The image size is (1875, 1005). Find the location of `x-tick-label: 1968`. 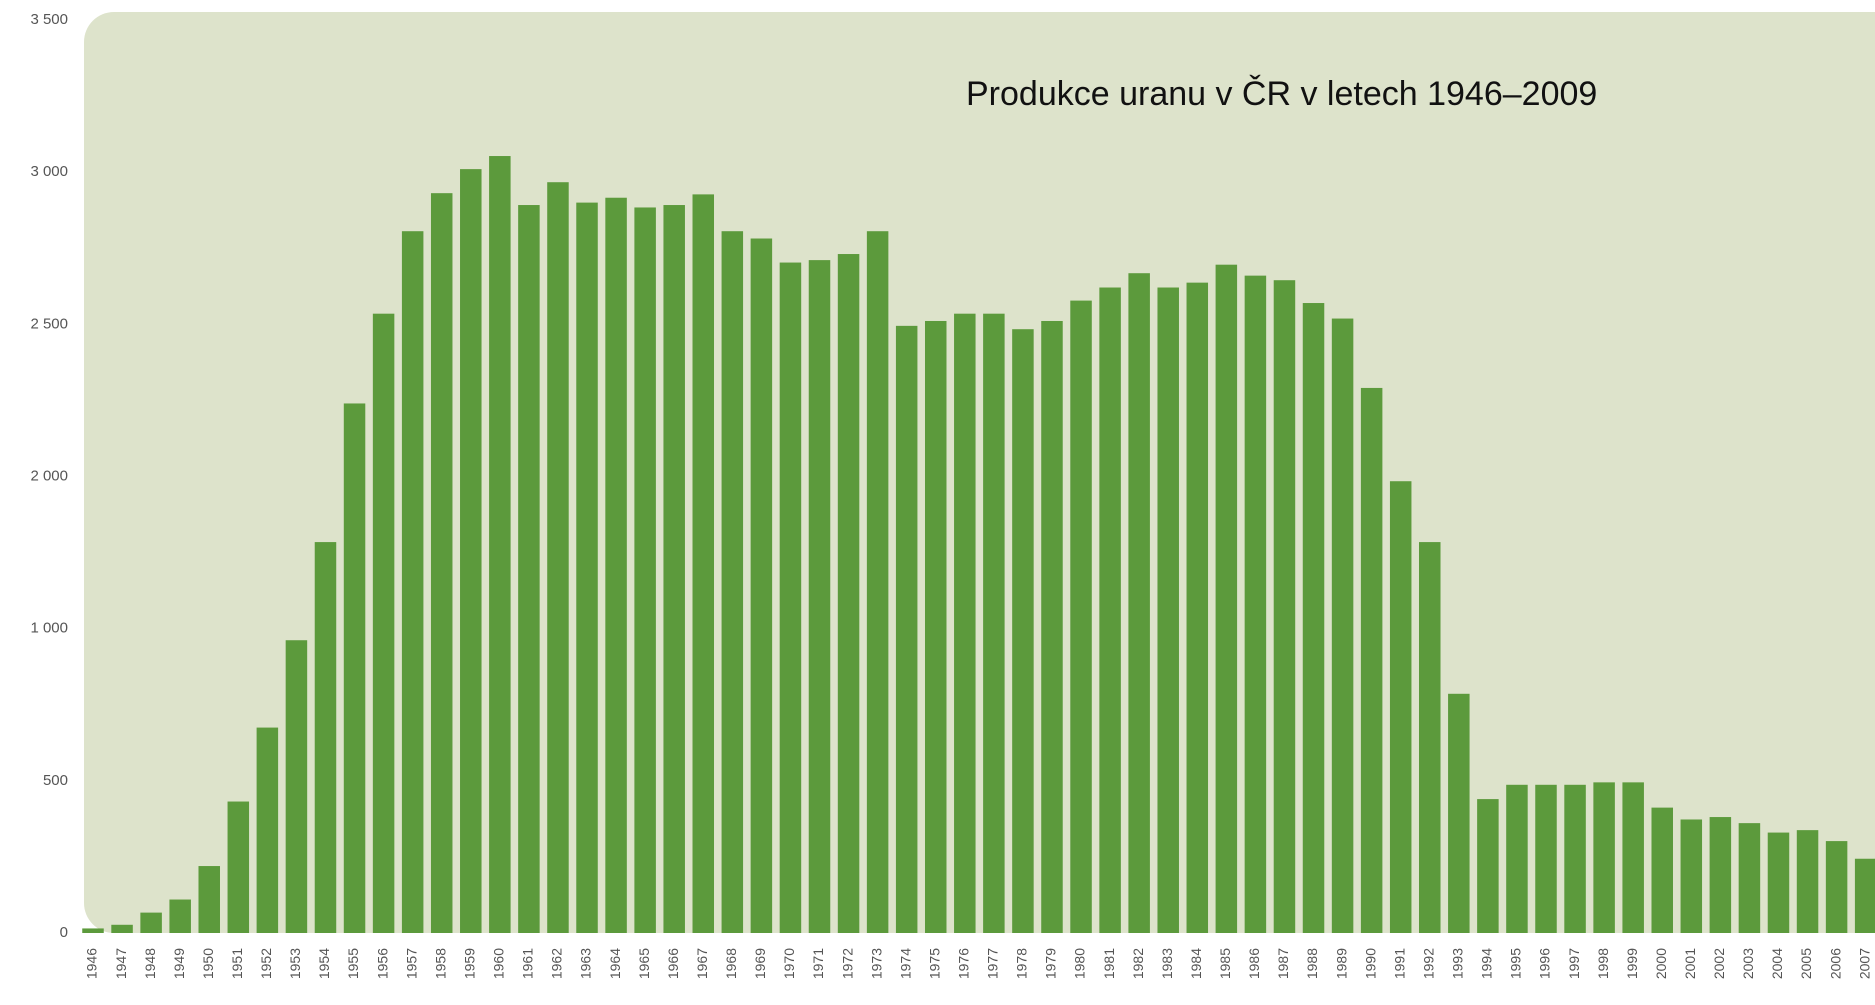

x-tick-label: 1968 is located at coordinates (731, 963).